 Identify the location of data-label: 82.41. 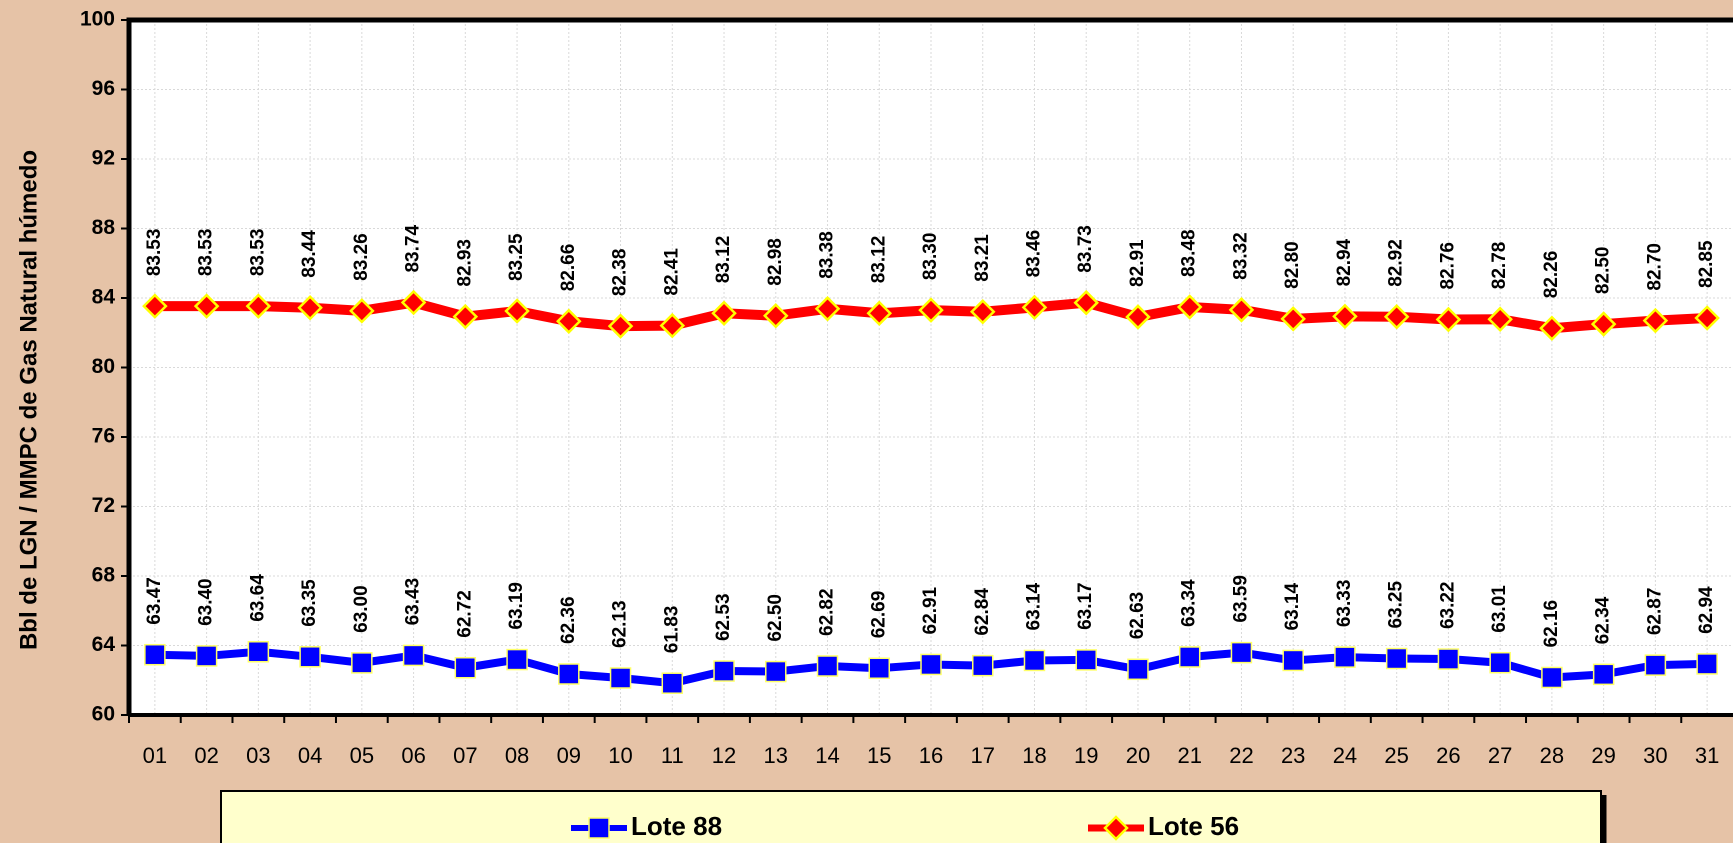
(671, 272).